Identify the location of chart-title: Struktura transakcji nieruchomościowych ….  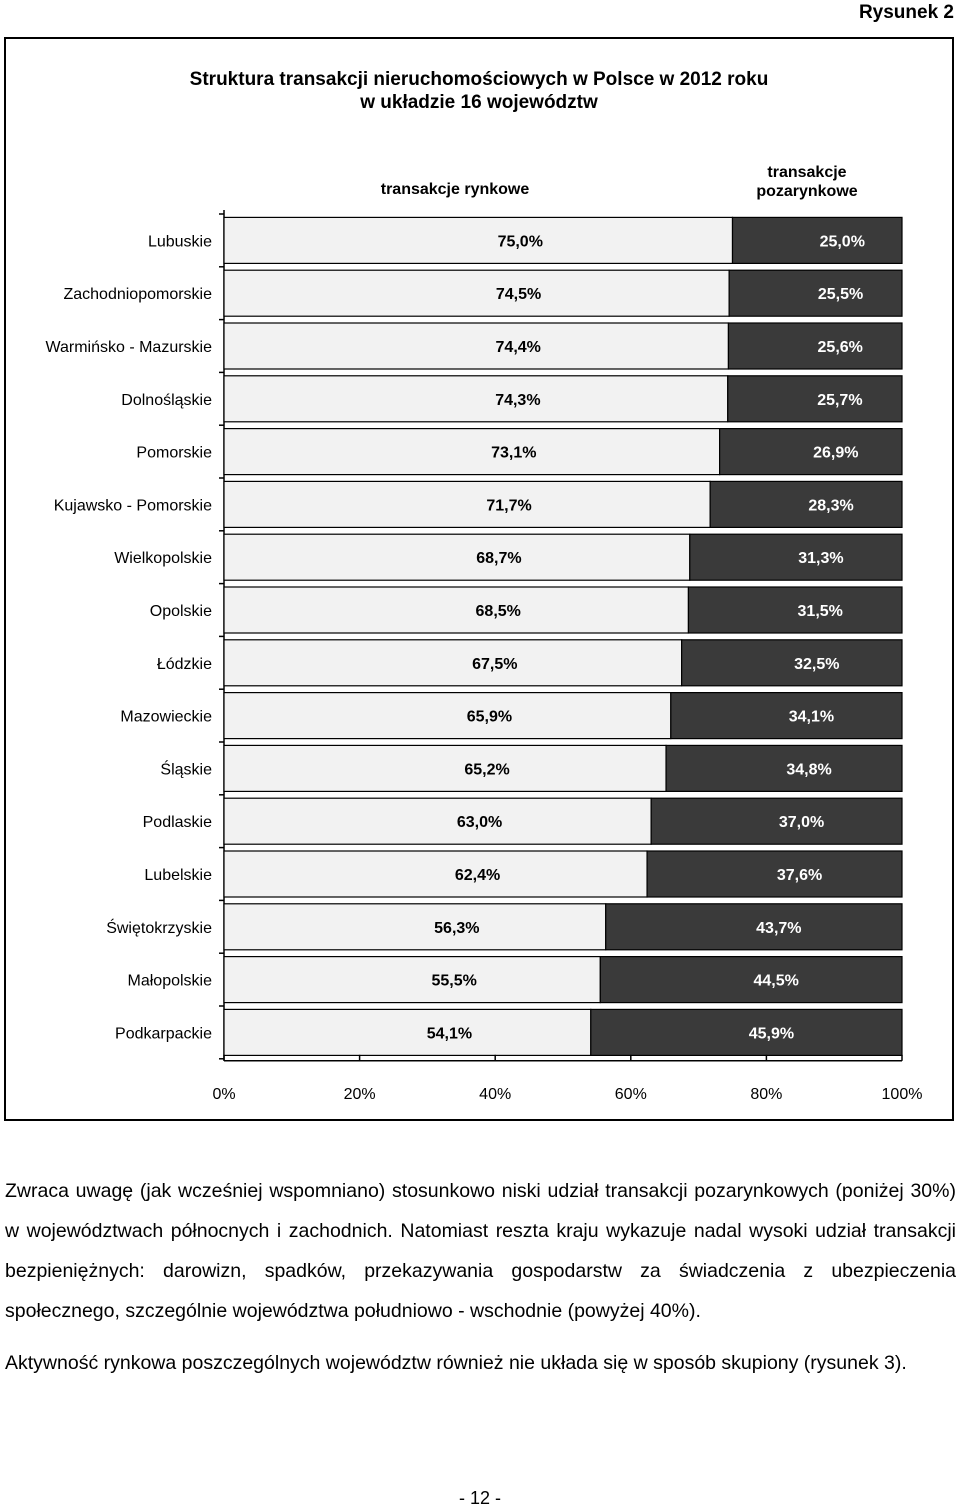
(479, 91).